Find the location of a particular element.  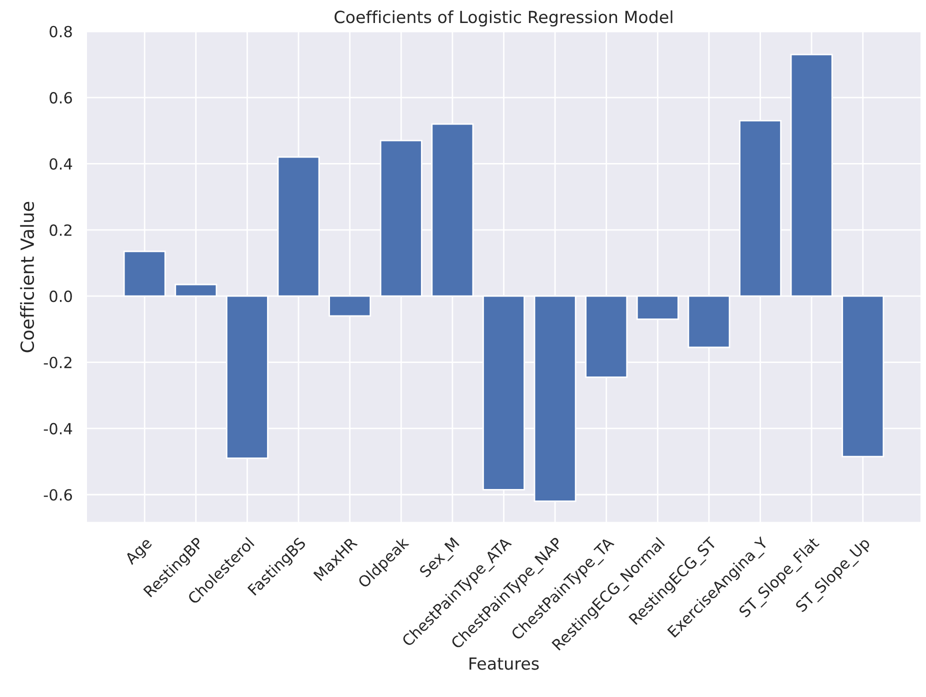

y-tick-label: -0.4 is located at coordinates (58, 428).